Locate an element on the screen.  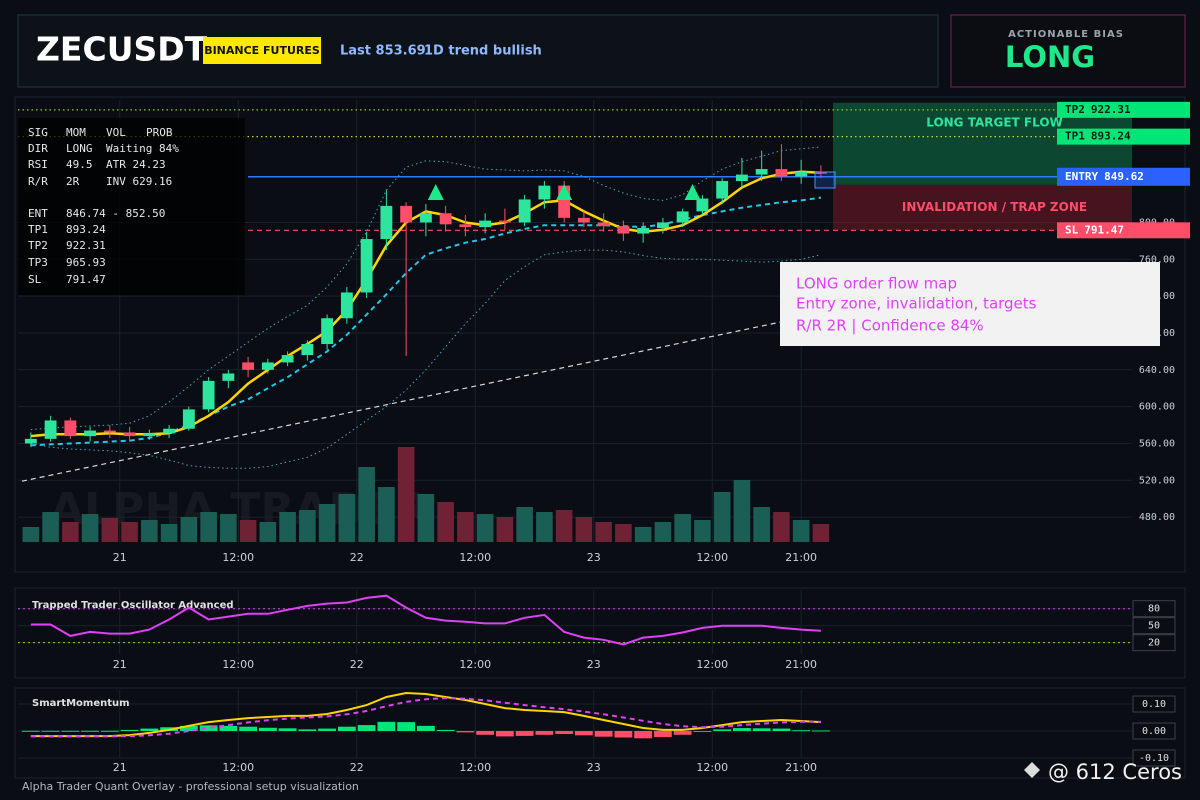
level-label: SL 791.47 is located at coordinates (1094, 229).